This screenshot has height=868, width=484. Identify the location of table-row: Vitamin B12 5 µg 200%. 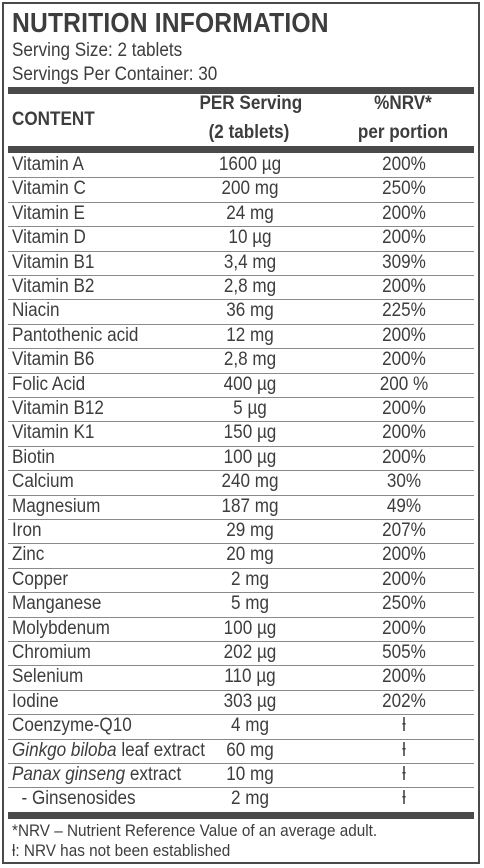
(241, 410).